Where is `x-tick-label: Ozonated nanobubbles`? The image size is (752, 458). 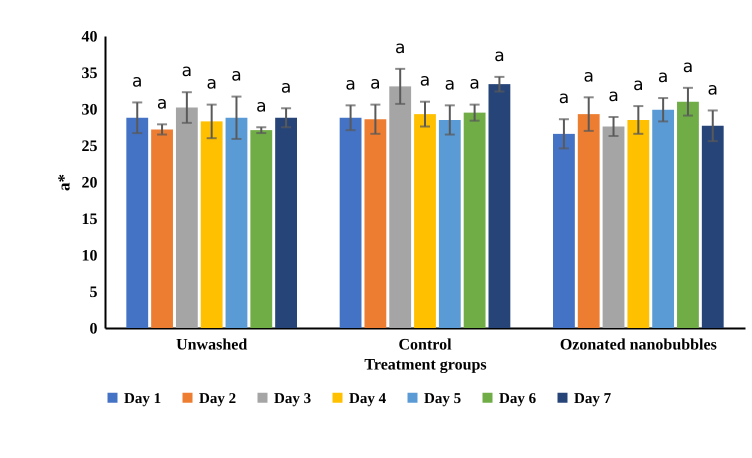
x-tick-label: Ozonated nanobubbles is located at coordinates (638, 345).